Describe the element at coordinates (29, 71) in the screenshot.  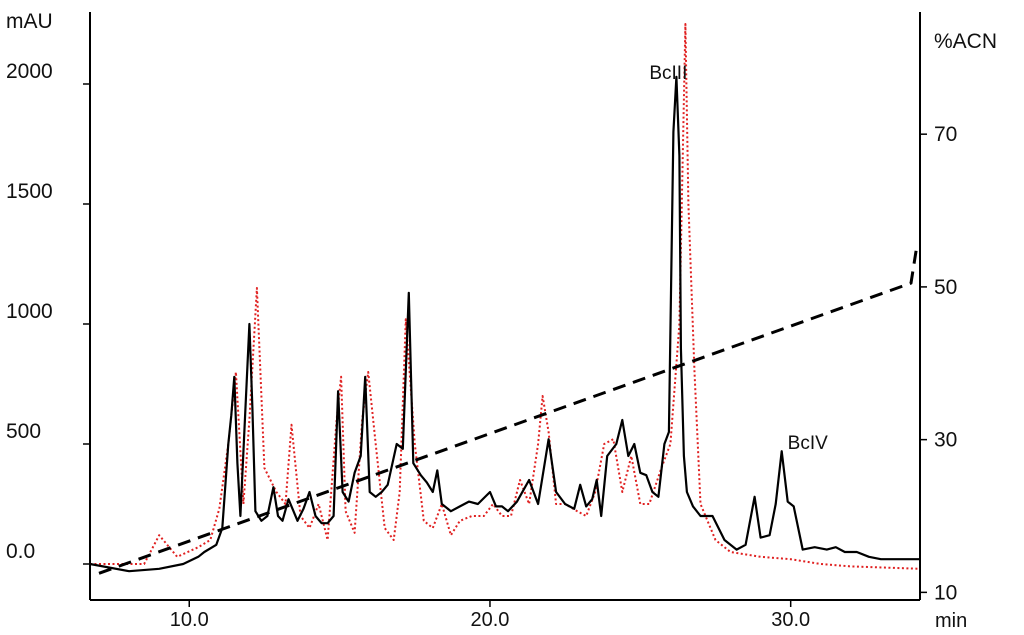
I see `y-left-tick-label: 2000` at that location.